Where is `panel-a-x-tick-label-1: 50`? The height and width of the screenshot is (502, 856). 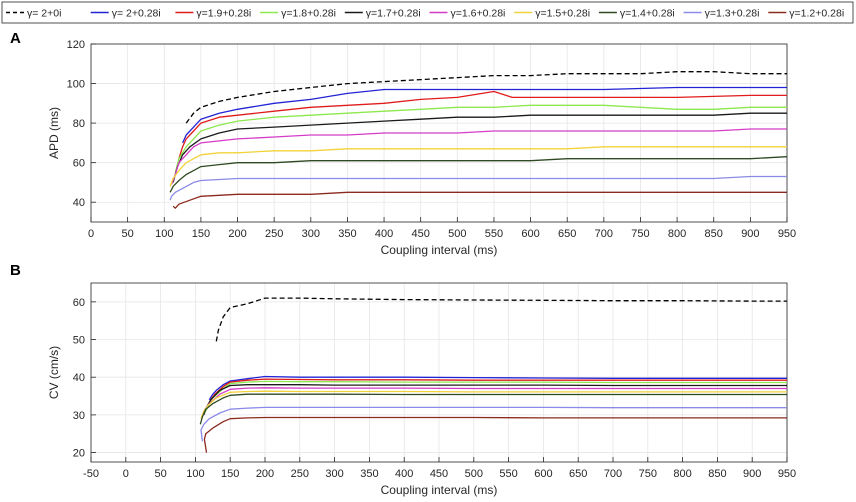 panel-a-x-tick-label-1: 50 is located at coordinates (128, 234).